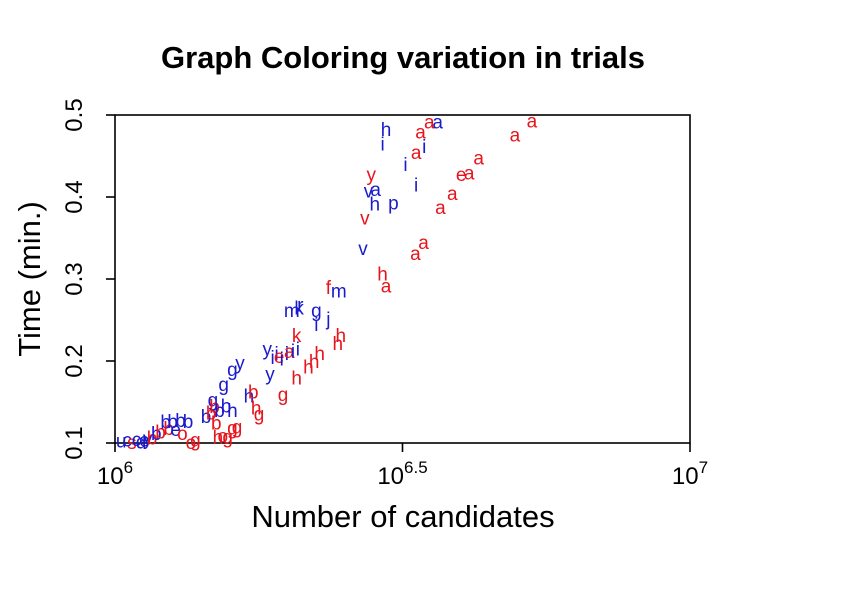 This screenshot has height=595, width=841. Describe the element at coordinates (300, 305) in the screenshot. I see `data-point: r` at that location.